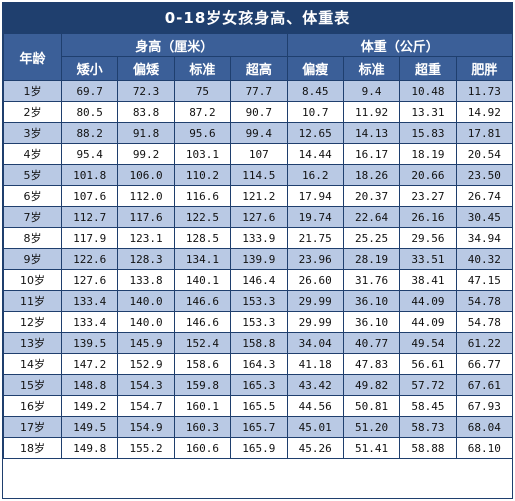 The image size is (515, 501). Describe the element at coordinates (89, 406) in the screenshot. I see `height-value-cell: 149.2` at that location.